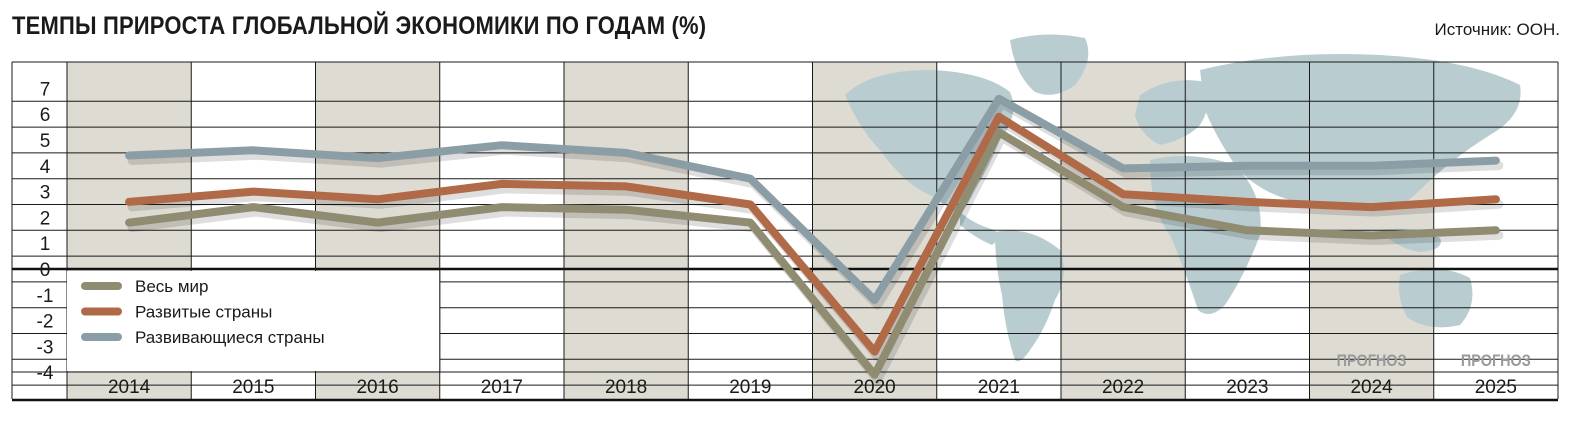 This screenshot has width=1590, height=421. Describe the element at coordinates (999, 387) in the screenshot. I see `x-tick-label-2021: 2021` at that location.